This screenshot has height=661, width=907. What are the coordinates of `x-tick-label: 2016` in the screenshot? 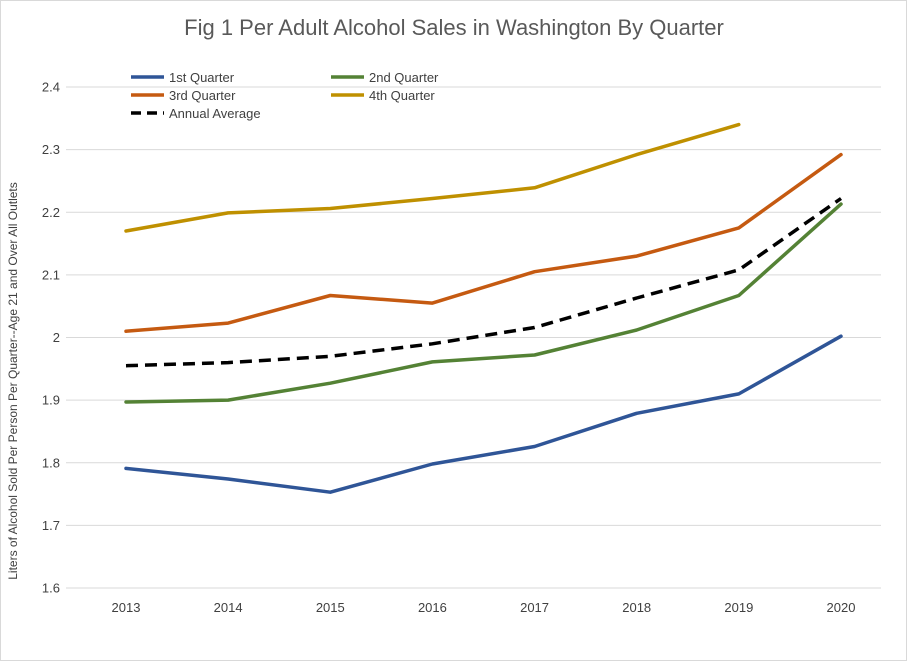 It's located at (432, 607).